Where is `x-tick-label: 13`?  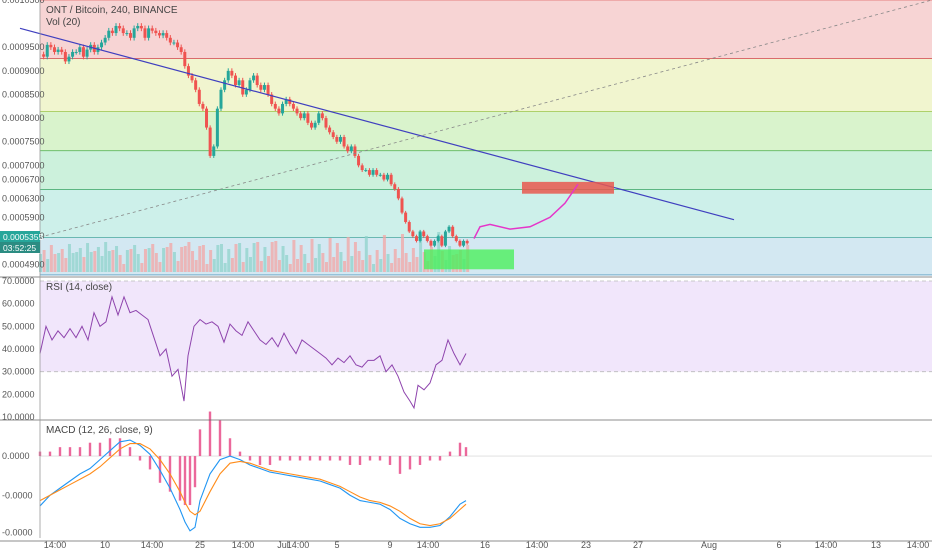 x-tick-label: 13 is located at coordinates (876, 545).